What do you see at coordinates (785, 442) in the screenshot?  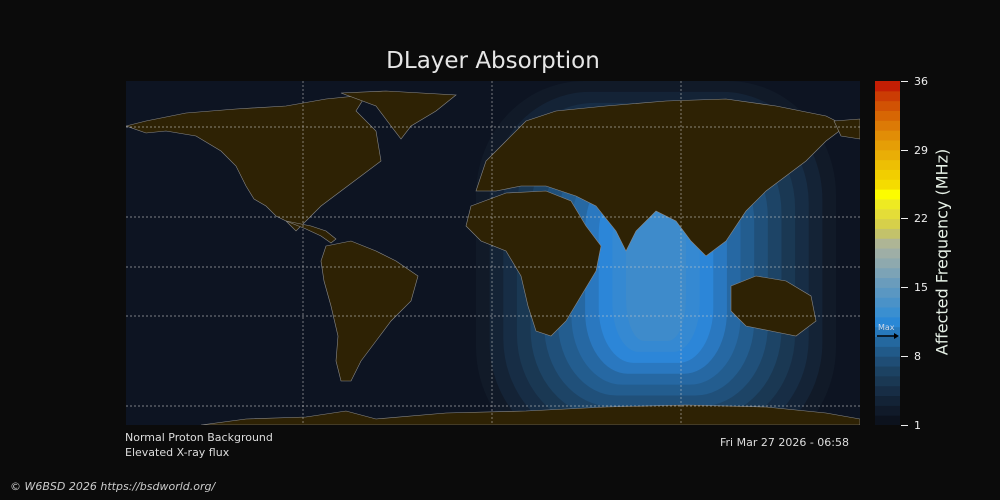 I see `timestamp: Fri Mar 27 2026 - 06:58` at bounding box center [785, 442].